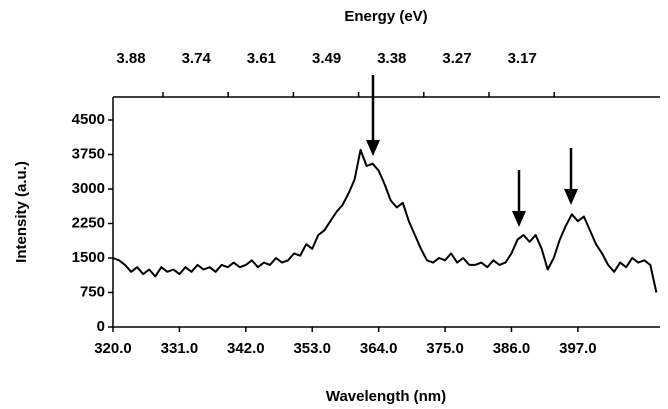 Image resolution: width=668 pixels, height=409 pixels. Describe the element at coordinates (21, 212) in the screenshot. I see `y-axis-title: Intensity (a.u.)` at that location.